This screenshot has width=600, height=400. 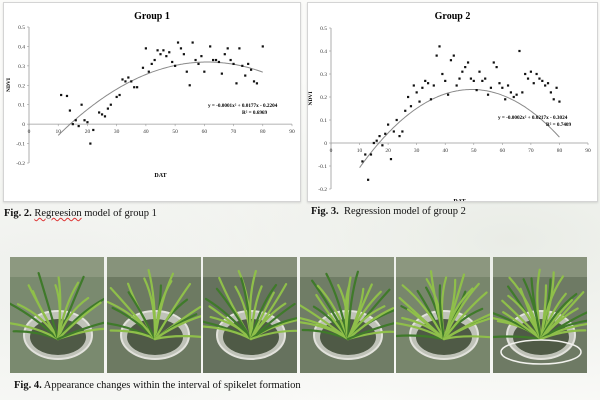 I want to click on x-tick-label: 30, so click(x=117, y=132).